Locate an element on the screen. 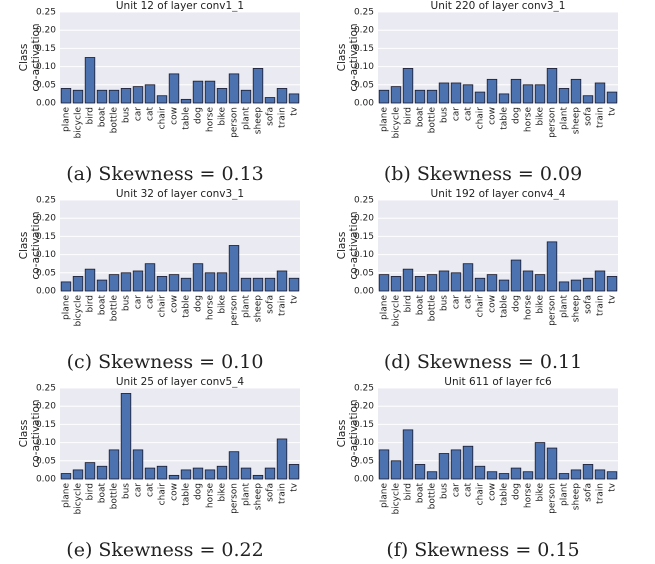 Image resolution: width=655 pixels, height=564 pixels. caption: (c) Skewness = 0.10 is located at coordinates (165, 362).